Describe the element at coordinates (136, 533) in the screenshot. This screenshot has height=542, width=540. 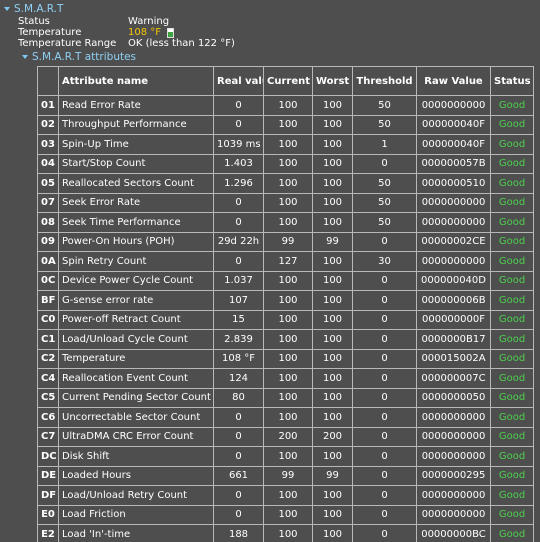
I see `attribute-name: Load 'In'-time` at that location.